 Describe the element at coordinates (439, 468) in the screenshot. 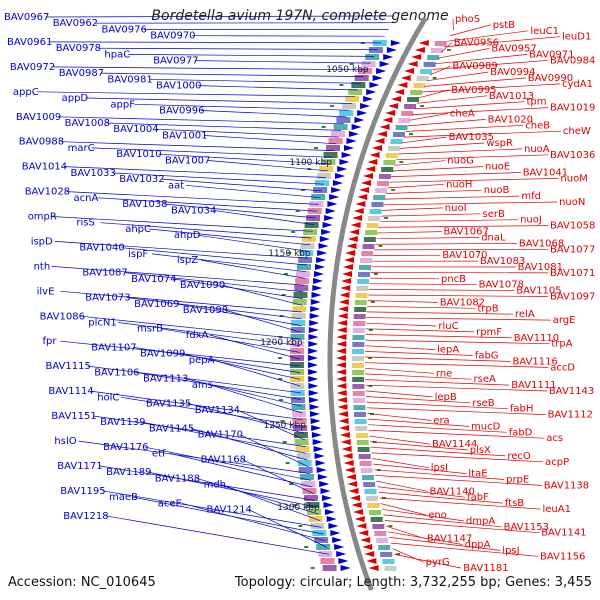

I see `right-gene-label: lpsI` at that location.